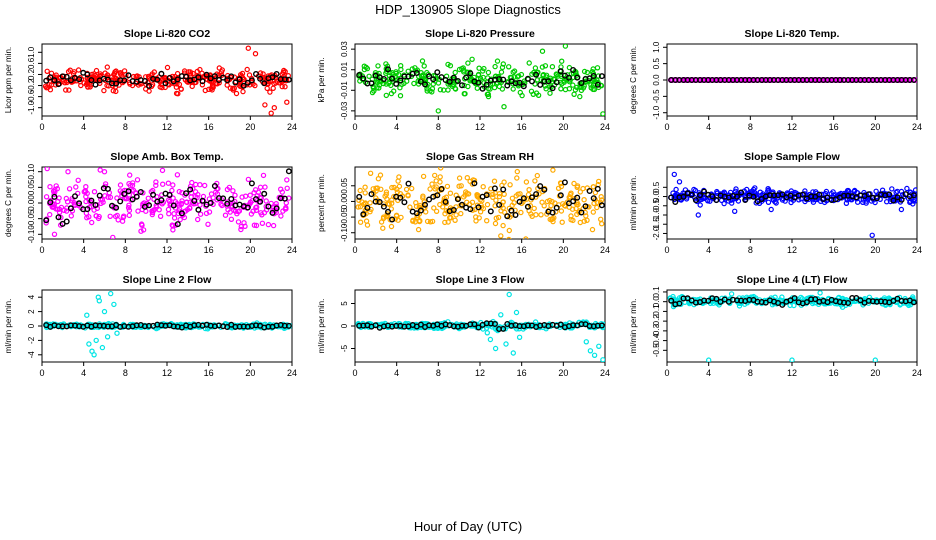 The height and width of the screenshot is (540, 936). Describe the element at coordinates (605, 373) in the screenshot. I see `x-tick-label: 24` at that location.